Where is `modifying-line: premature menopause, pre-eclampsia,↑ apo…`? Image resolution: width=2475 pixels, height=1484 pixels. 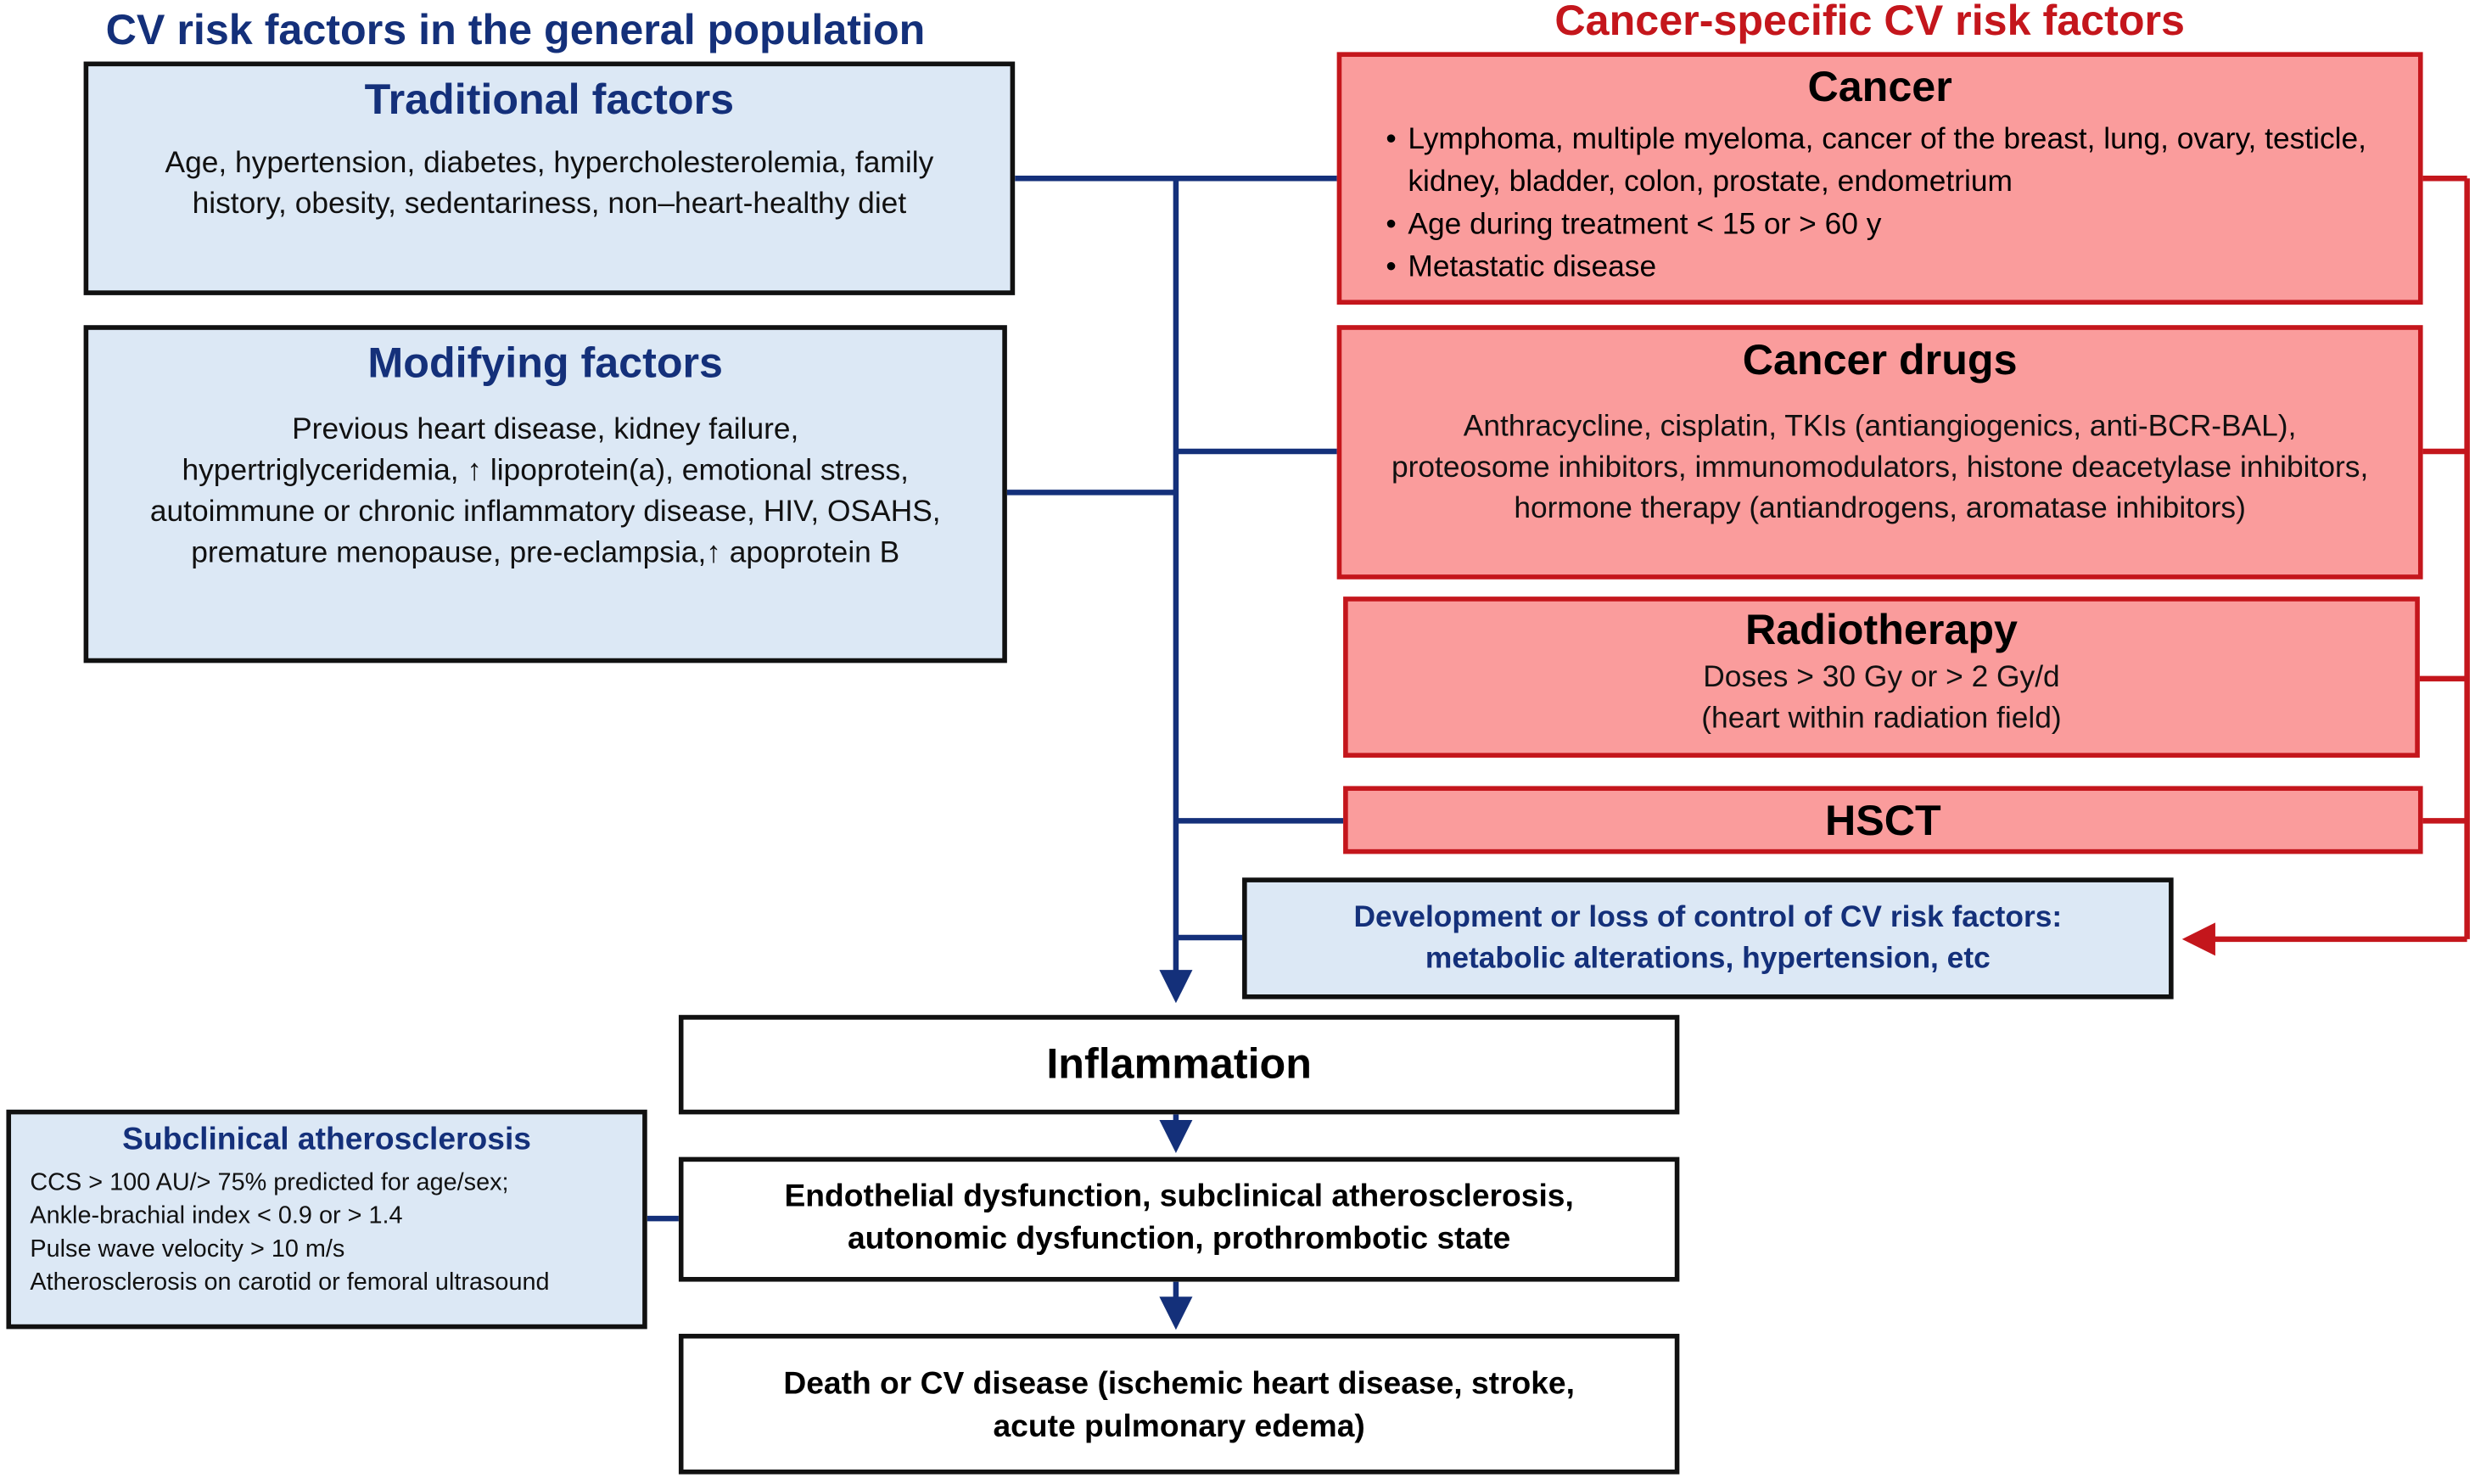 modifying-line: premature menopause, pre-eclampsia,↑ apo… is located at coordinates (545, 553).